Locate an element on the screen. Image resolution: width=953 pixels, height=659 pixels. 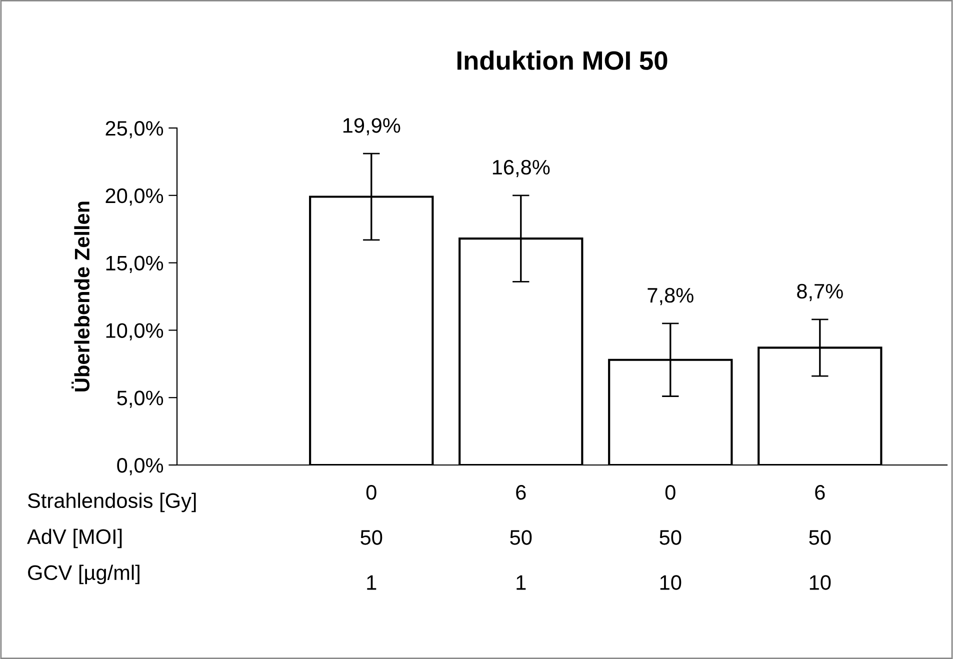
y-axis-title: Überlebende Zellen is located at coordinates (81, 297).